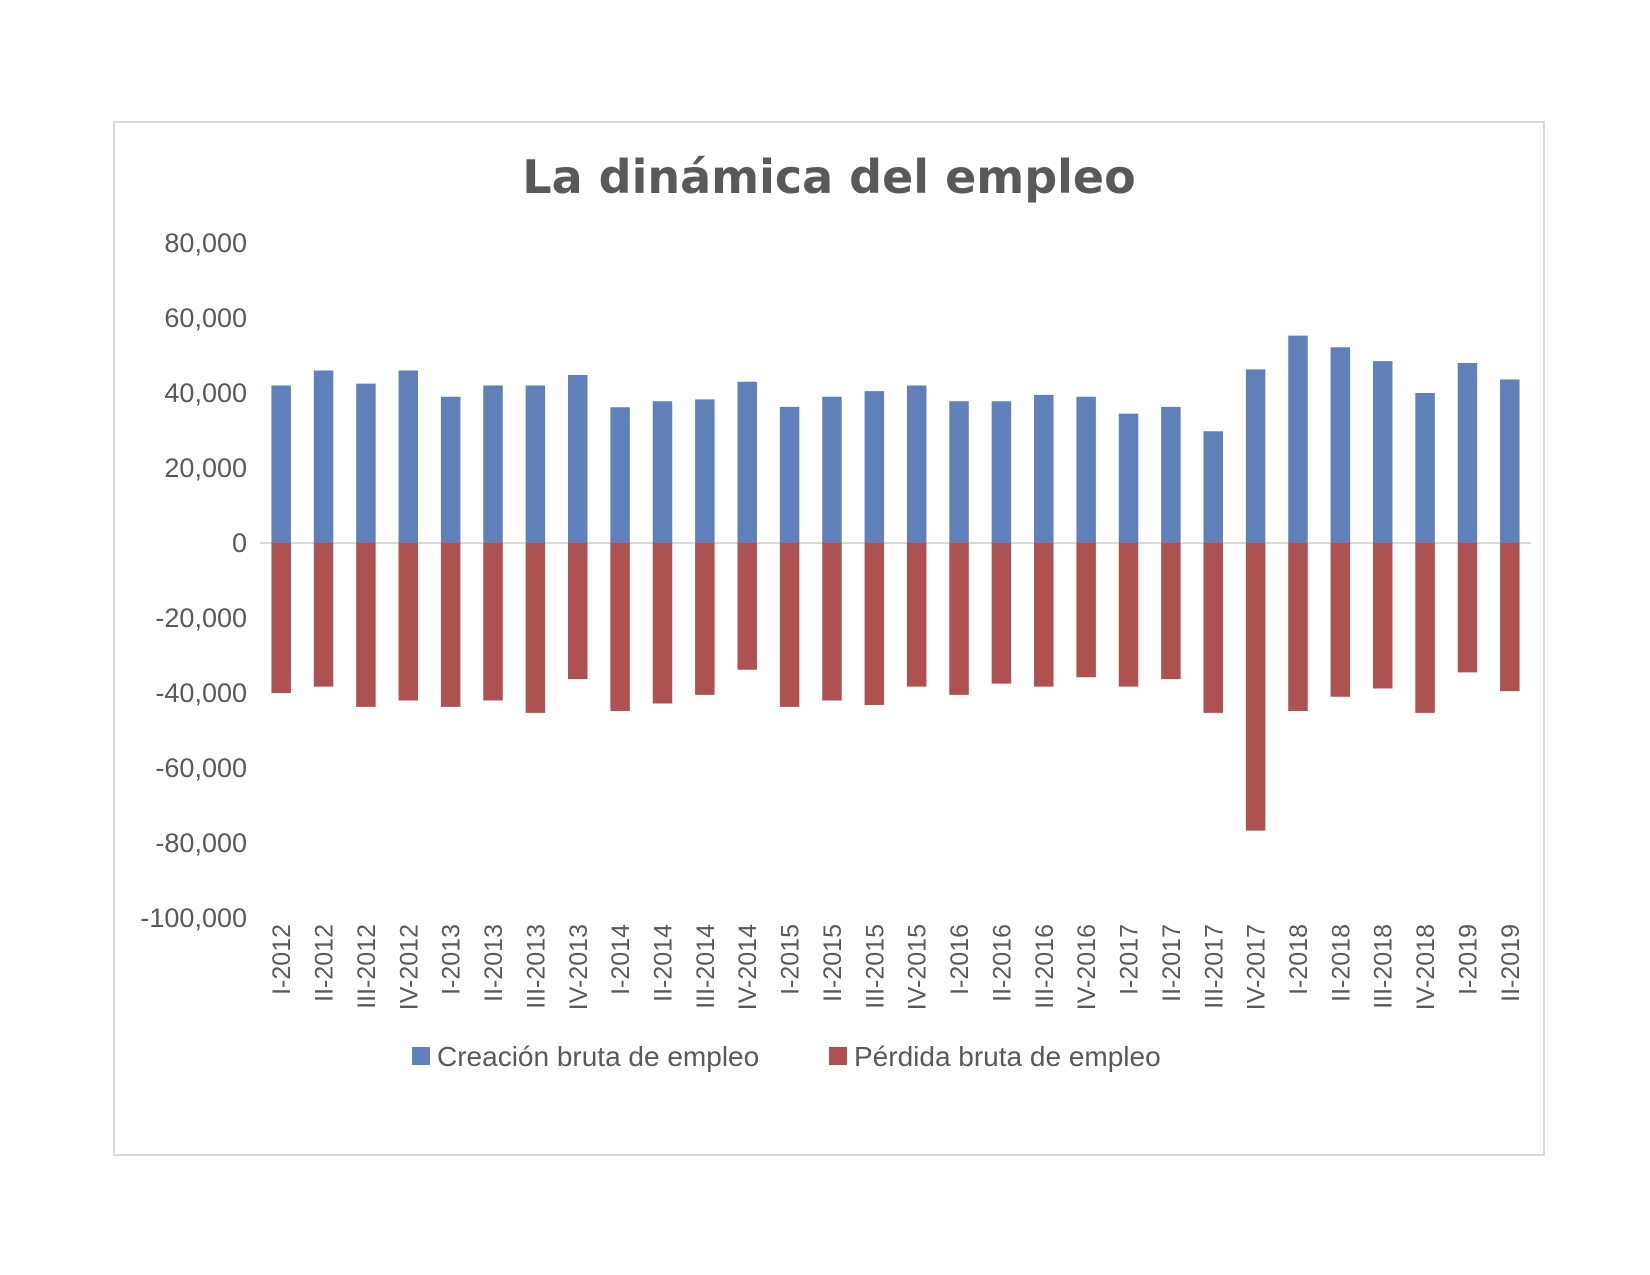 The width and height of the screenshot is (1650, 1275). Describe the element at coordinates (201, 843) in the screenshot. I see `y-tick-label: -80,000` at that location.